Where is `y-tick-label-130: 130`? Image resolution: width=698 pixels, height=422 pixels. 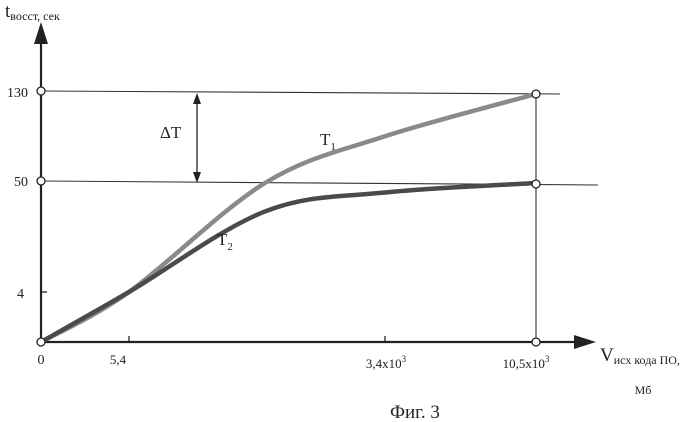 y-tick-label-130: 130 is located at coordinates (17, 93).